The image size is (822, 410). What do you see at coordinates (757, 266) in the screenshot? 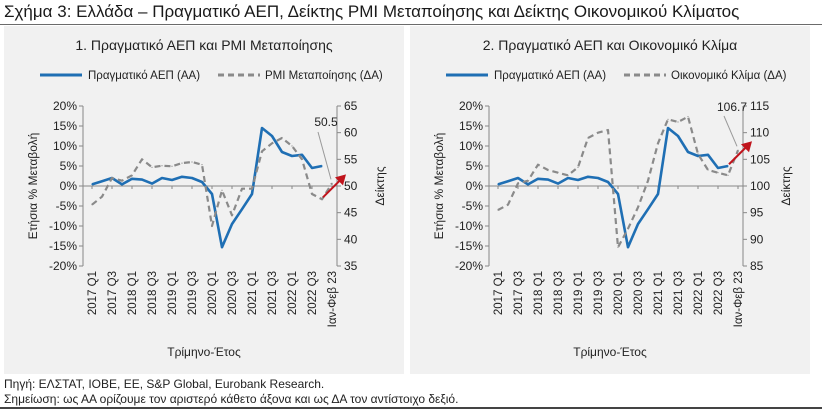
I see `y-right-tick-label: 85` at bounding box center [757, 266].